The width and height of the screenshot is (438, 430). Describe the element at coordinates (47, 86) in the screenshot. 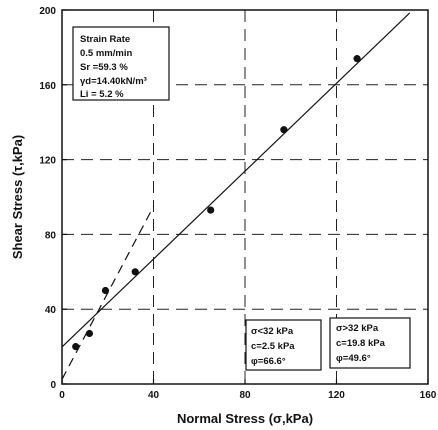

I see `y-tick-label: 160` at that location.